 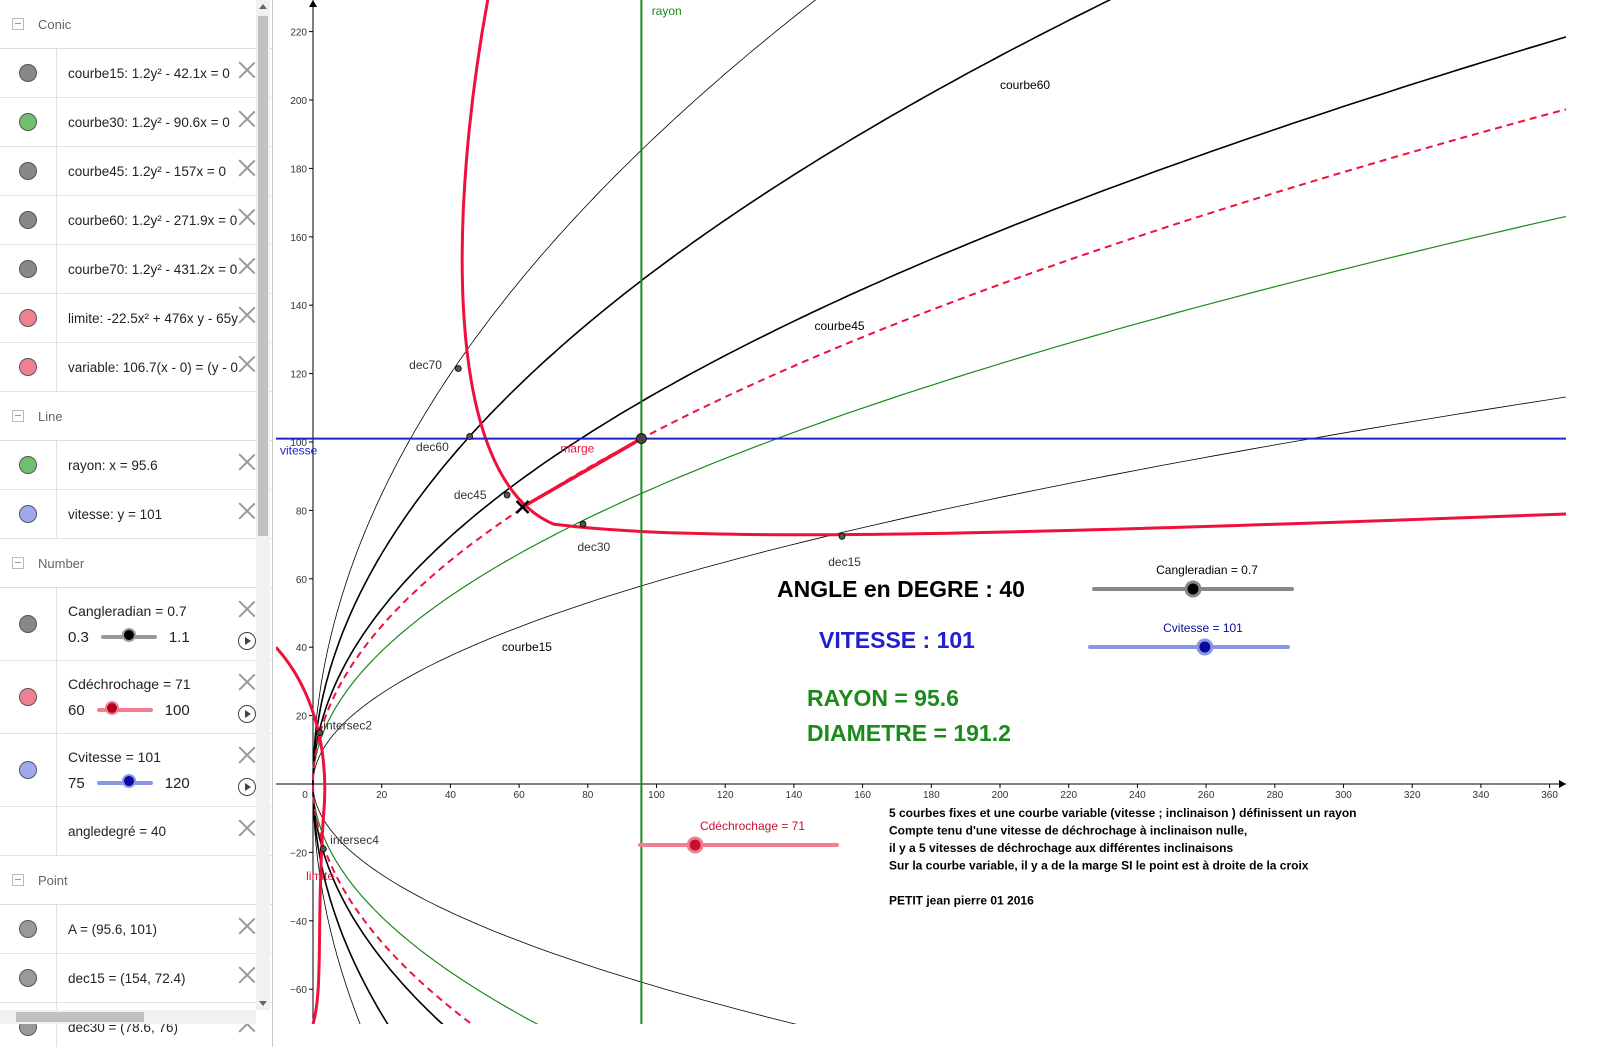 What do you see at coordinates (136, 24) in the screenshot?
I see `section-conic: Conic` at bounding box center [136, 24].